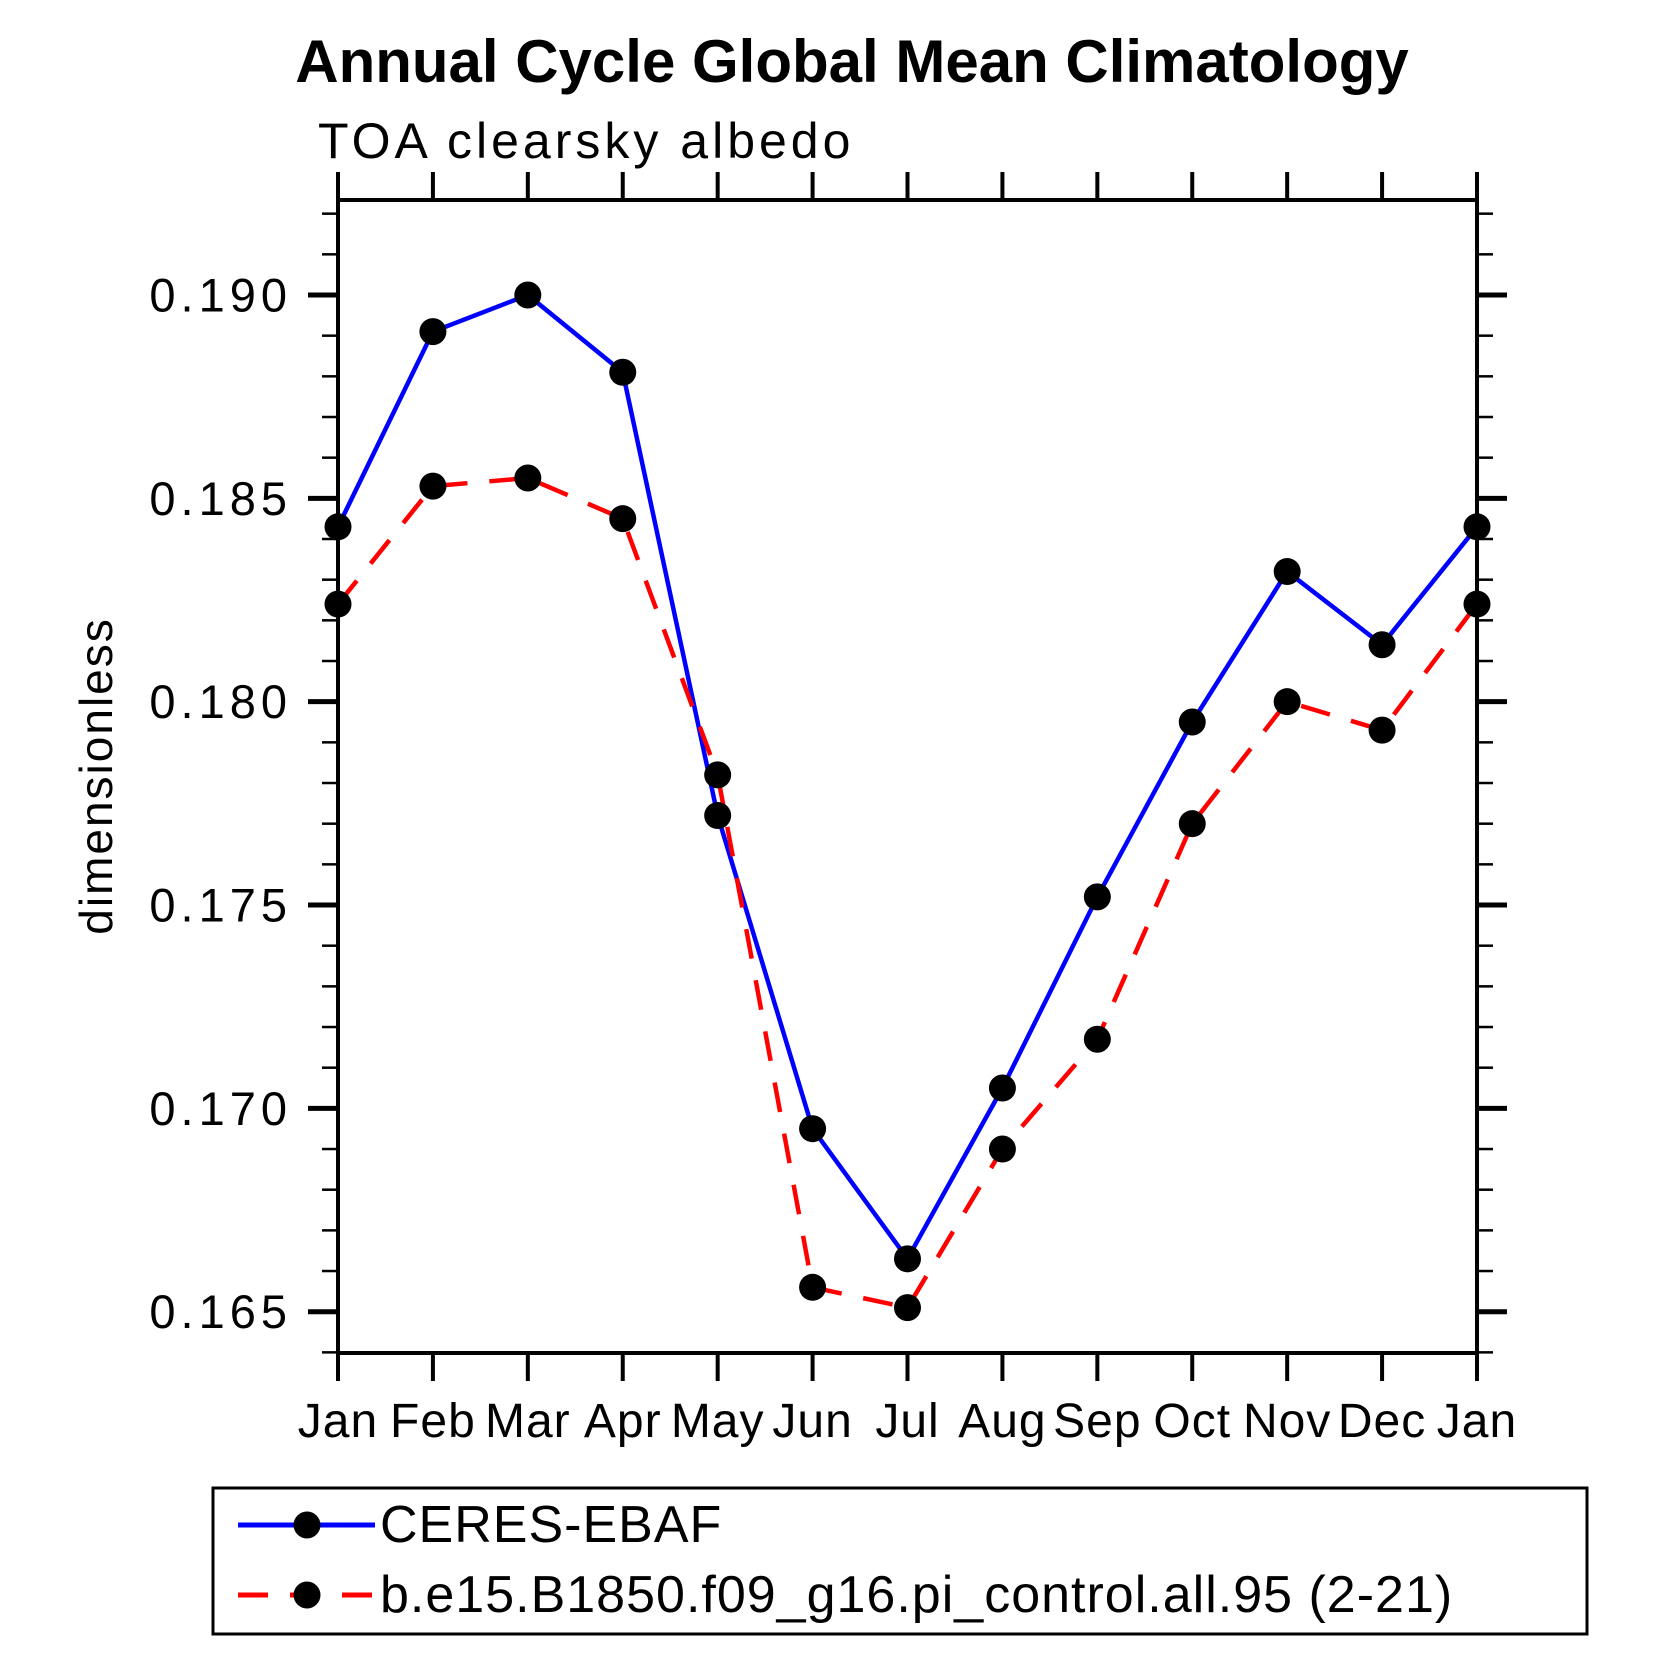 The image size is (1674, 1674). What do you see at coordinates (96, 775) in the screenshot?
I see `y-axis-label: dimensionless` at bounding box center [96, 775].